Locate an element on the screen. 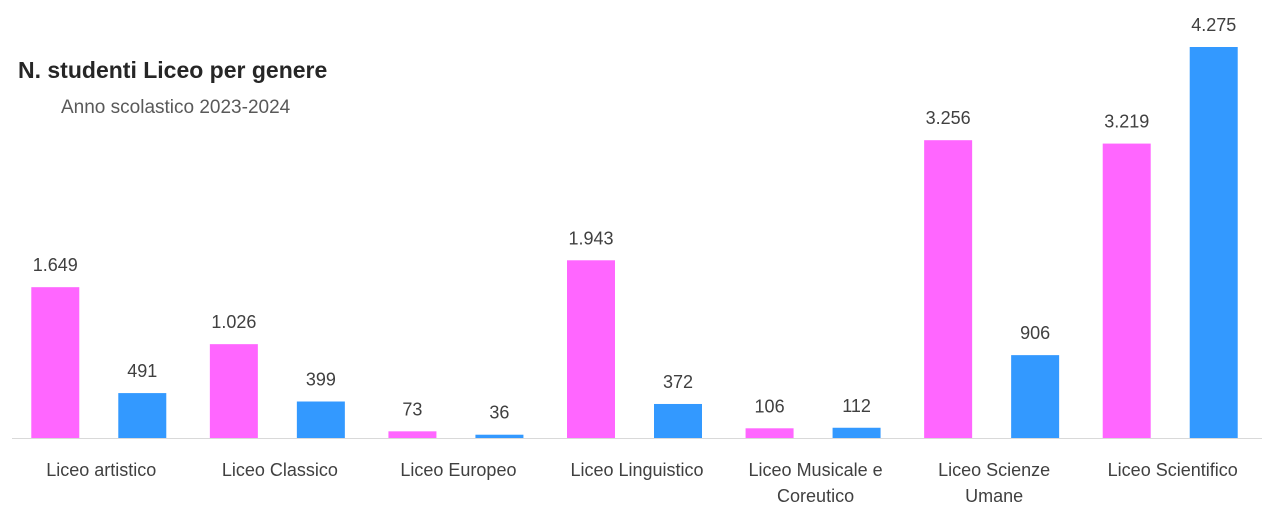  data-label: 36 is located at coordinates (499, 413).